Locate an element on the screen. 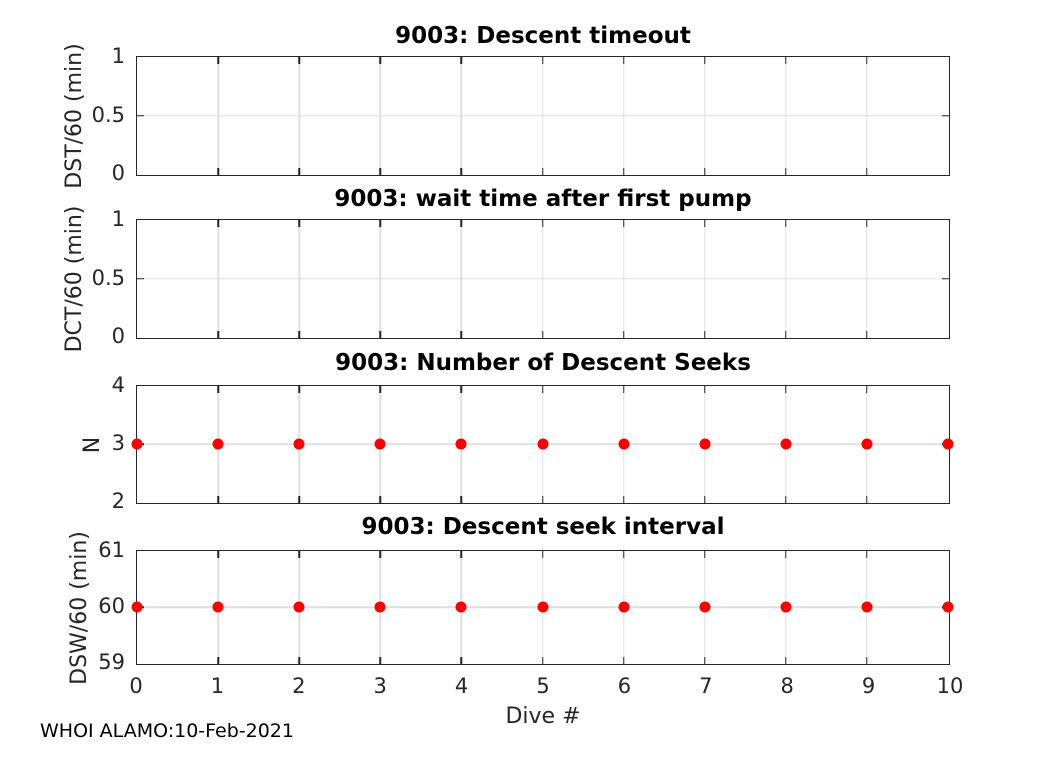  subplot-2-title: 9003: wait time after first pump is located at coordinates (543, 199).